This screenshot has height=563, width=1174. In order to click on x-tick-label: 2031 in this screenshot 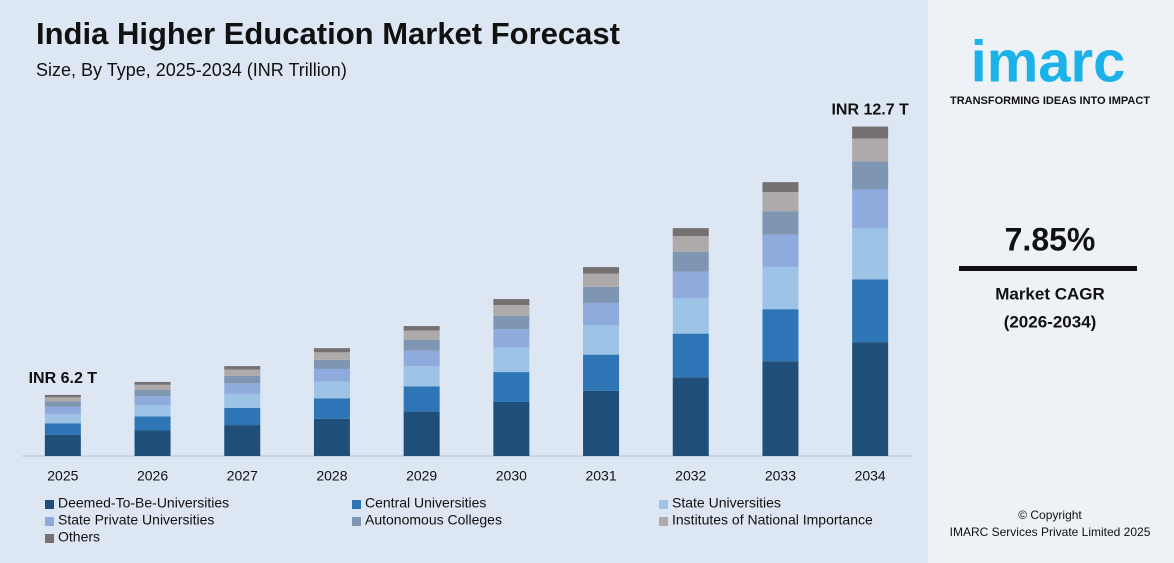, I will do `click(600, 476)`.